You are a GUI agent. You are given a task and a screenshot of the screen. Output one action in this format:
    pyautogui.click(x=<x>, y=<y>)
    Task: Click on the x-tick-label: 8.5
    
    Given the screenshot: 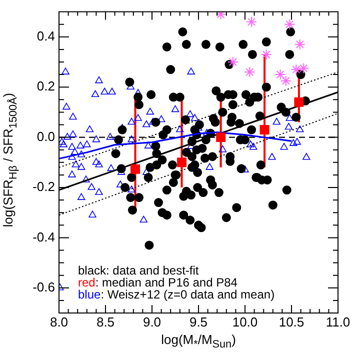 What is the action you would take?
    pyautogui.click(x=105, y=322)
    